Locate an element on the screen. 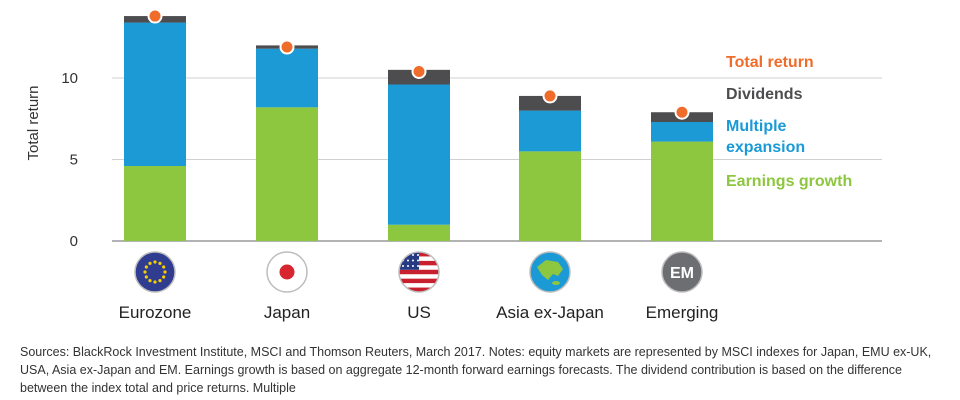 This screenshot has height=400, width=960. legend-item: Earnings growth is located at coordinates (789, 181).